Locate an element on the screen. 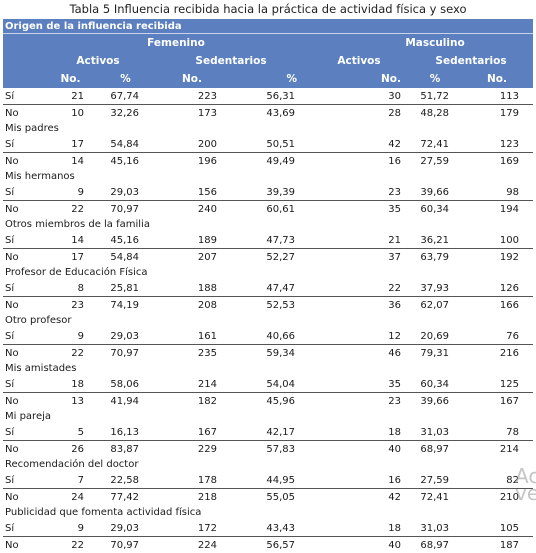 The height and width of the screenshot is (553, 536). table-cell: 30 is located at coordinates (359, 96).